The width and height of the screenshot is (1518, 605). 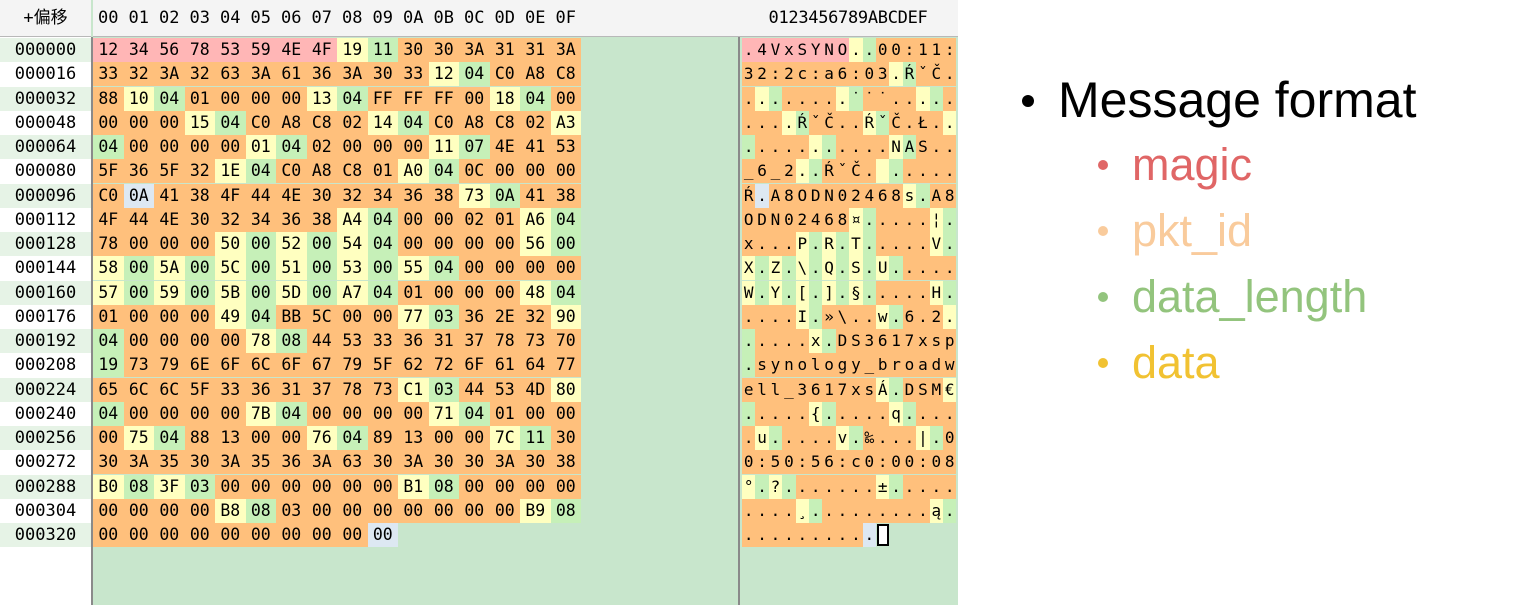 What do you see at coordinates (108, 219) in the screenshot?
I see `hex-byte: 4F` at bounding box center [108, 219].